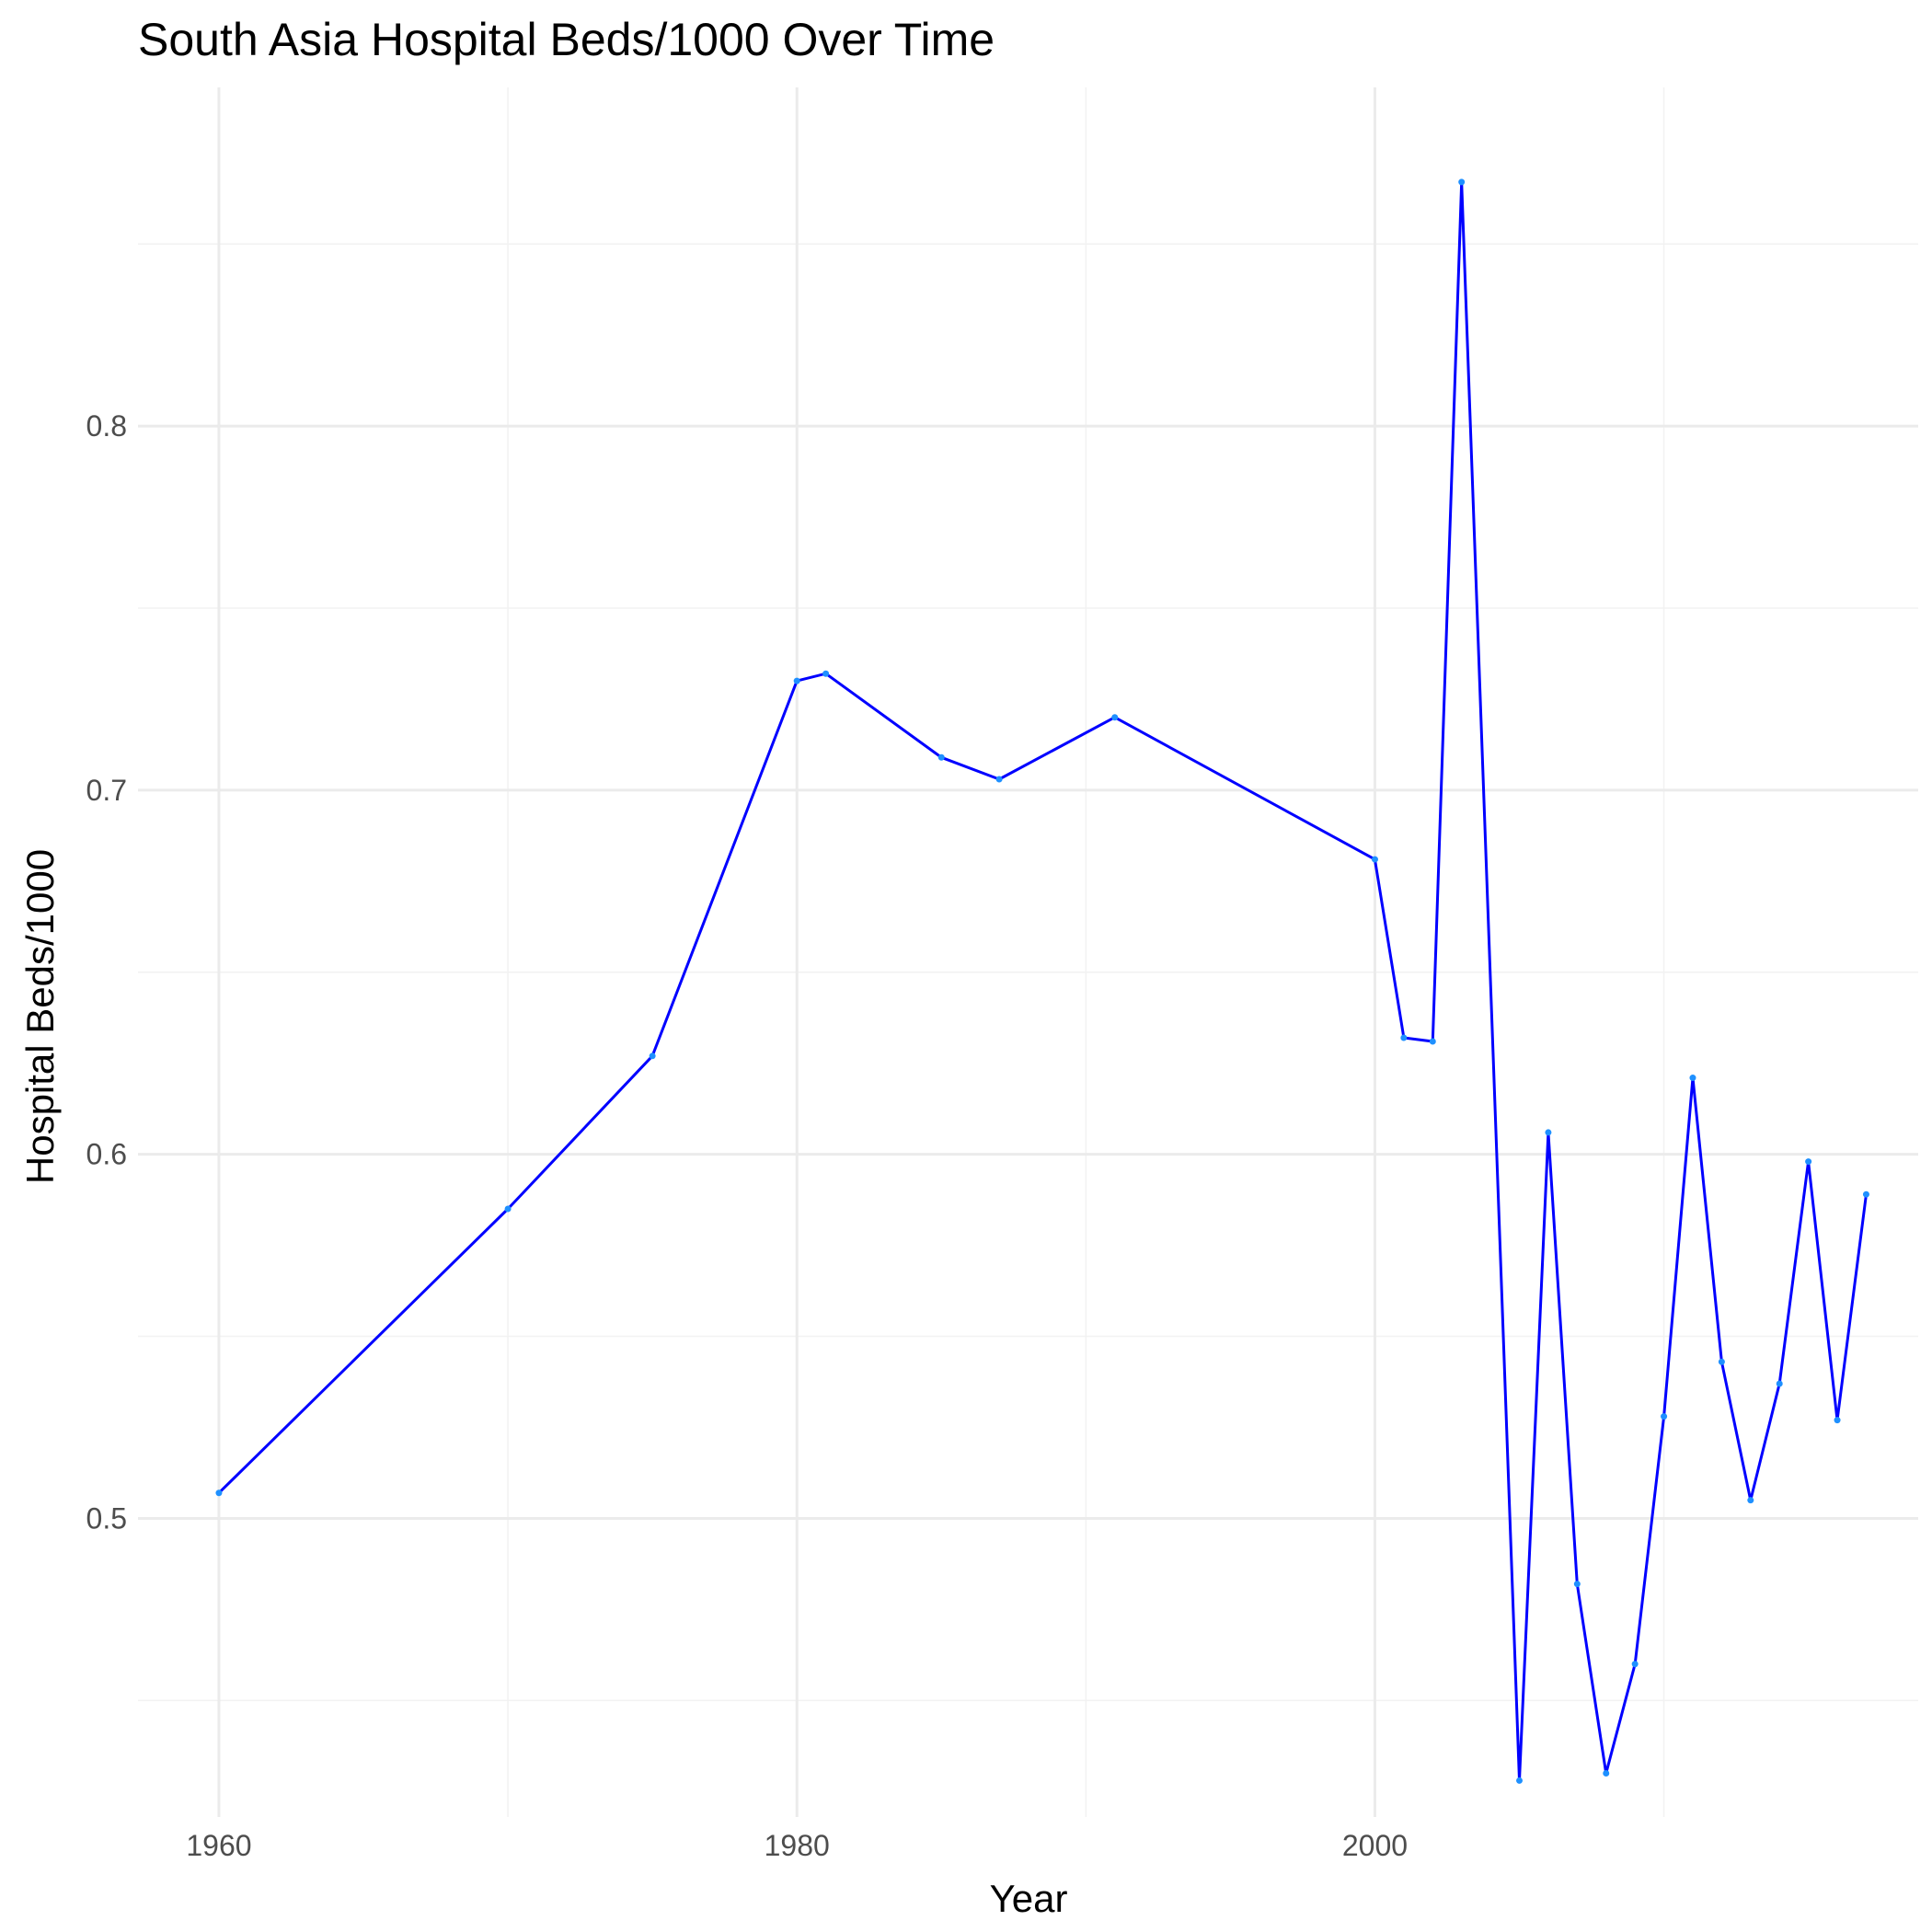 The height and width of the screenshot is (1932, 1932). I want to click on x-tick-label: 2000, so click(1375, 1845).